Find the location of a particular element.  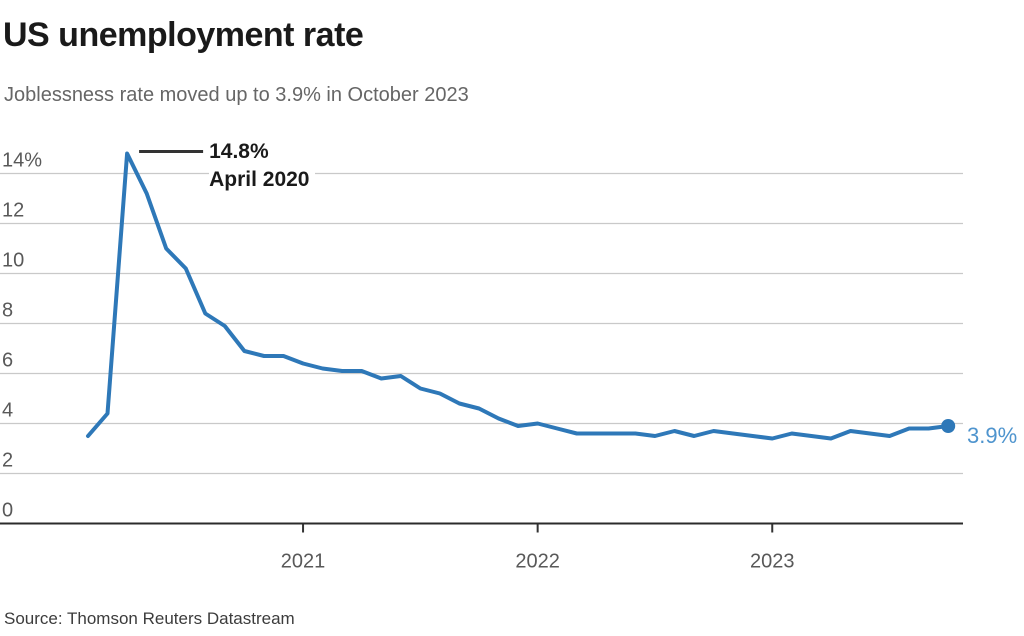

x-tick-label: 2023 is located at coordinates (772, 562).